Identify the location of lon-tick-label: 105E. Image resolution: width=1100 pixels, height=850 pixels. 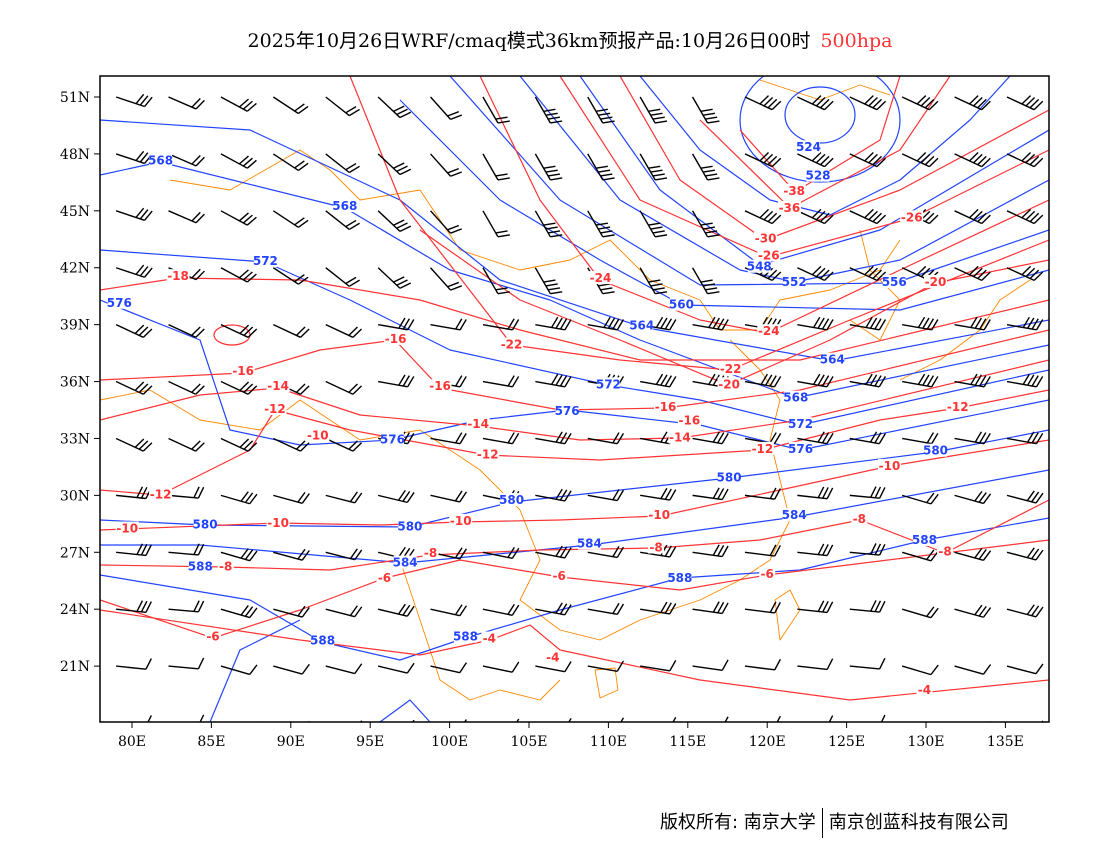
(529, 742).